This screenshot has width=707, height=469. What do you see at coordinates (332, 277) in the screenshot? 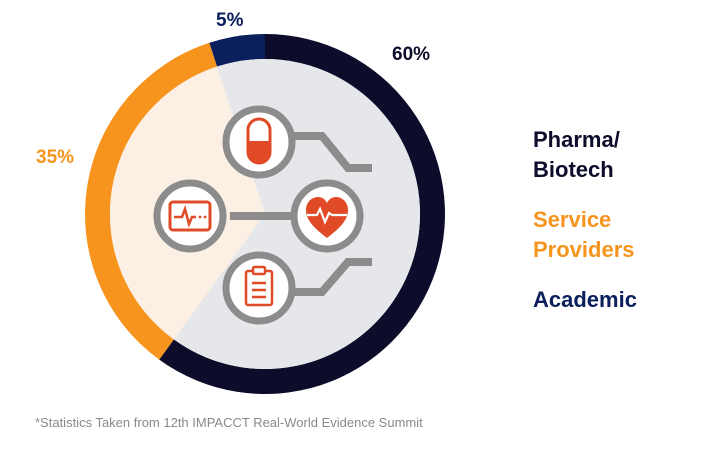
I see `connector-bottom` at bounding box center [332, 277].